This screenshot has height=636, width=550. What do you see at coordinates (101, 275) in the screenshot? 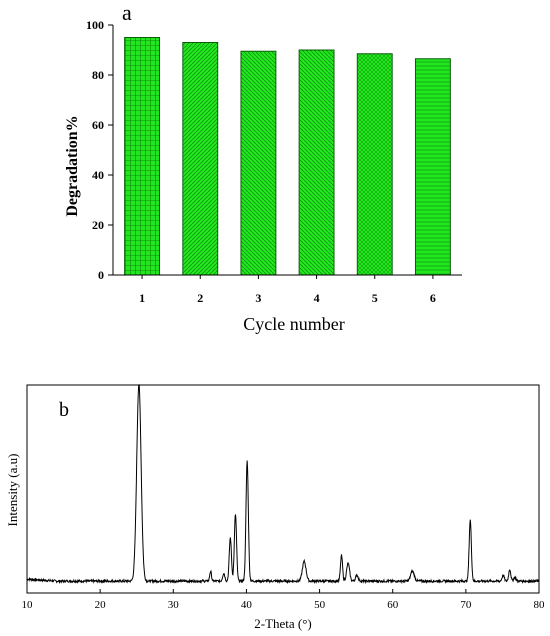
I see `y-tick-label-a: 0` at bounding box center [101, 275].